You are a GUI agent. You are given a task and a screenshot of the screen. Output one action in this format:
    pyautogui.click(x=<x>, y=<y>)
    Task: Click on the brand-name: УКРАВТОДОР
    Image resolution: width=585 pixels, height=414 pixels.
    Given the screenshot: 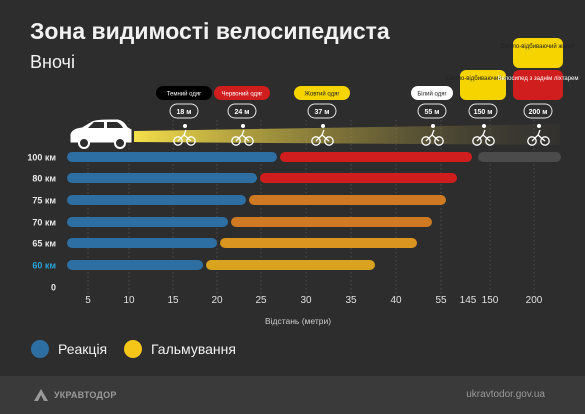 What is the action you would take?
    pyautogui.click(x=85, y=395)
    